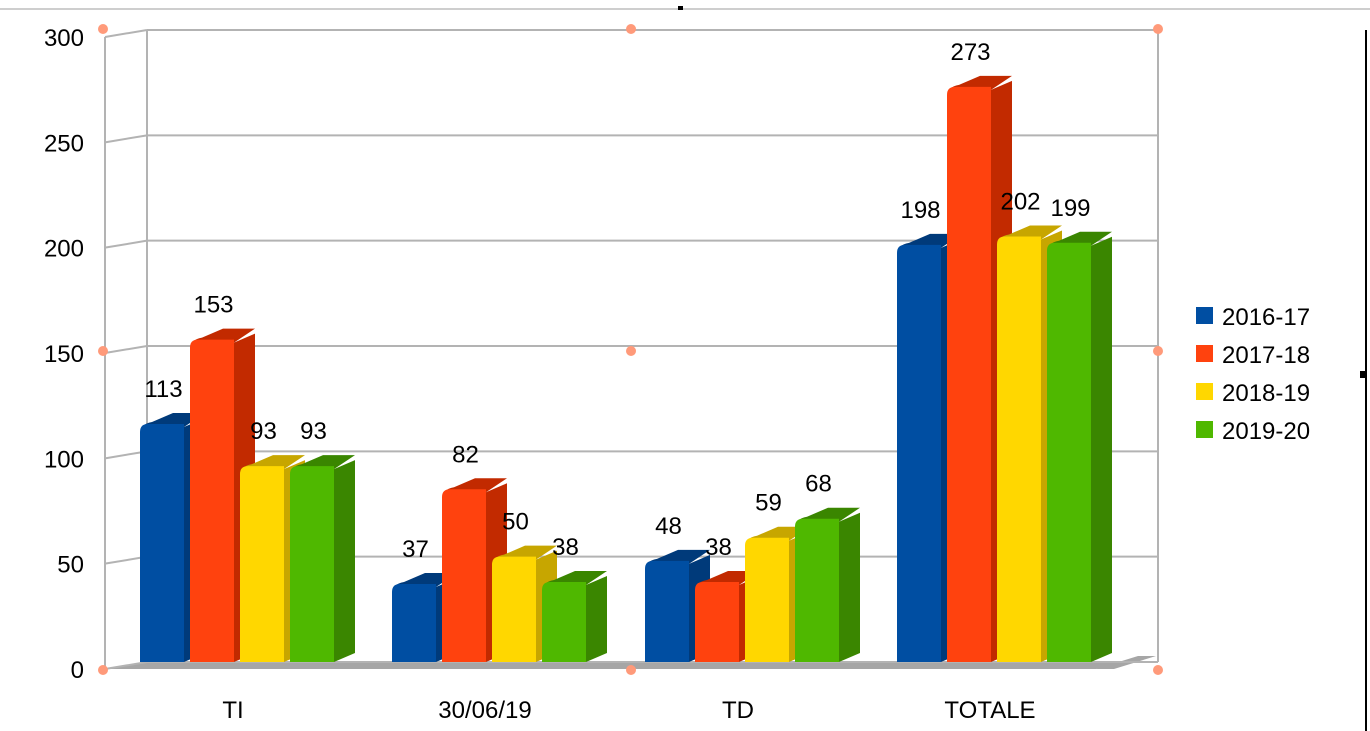 The height and width of the screenshot is (731, 1370). What do you see at coordinates (224, 335) in the screenshot?
I see `bar-top-2017-18-TI` at bounding box center [224, 335].